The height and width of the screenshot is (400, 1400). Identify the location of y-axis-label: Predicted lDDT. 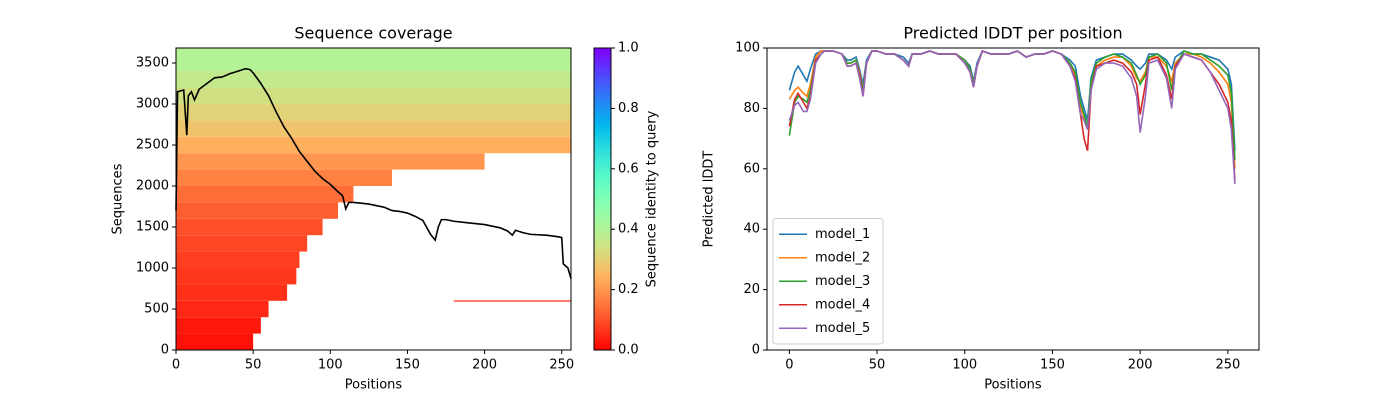
(709, 199).